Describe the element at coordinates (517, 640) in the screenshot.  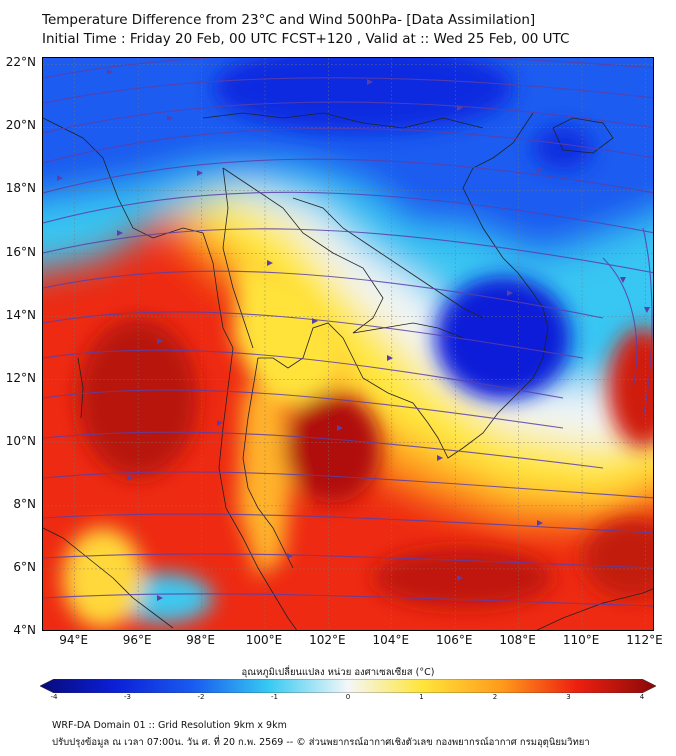
I see `lon-label: 108°E` at that location.